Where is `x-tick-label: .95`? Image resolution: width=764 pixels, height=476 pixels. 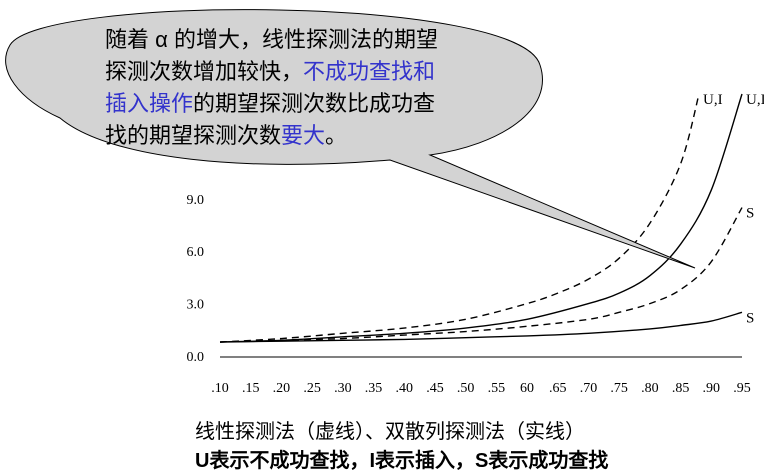 x-tick-label: .95 is located at coordinates (742, 388).